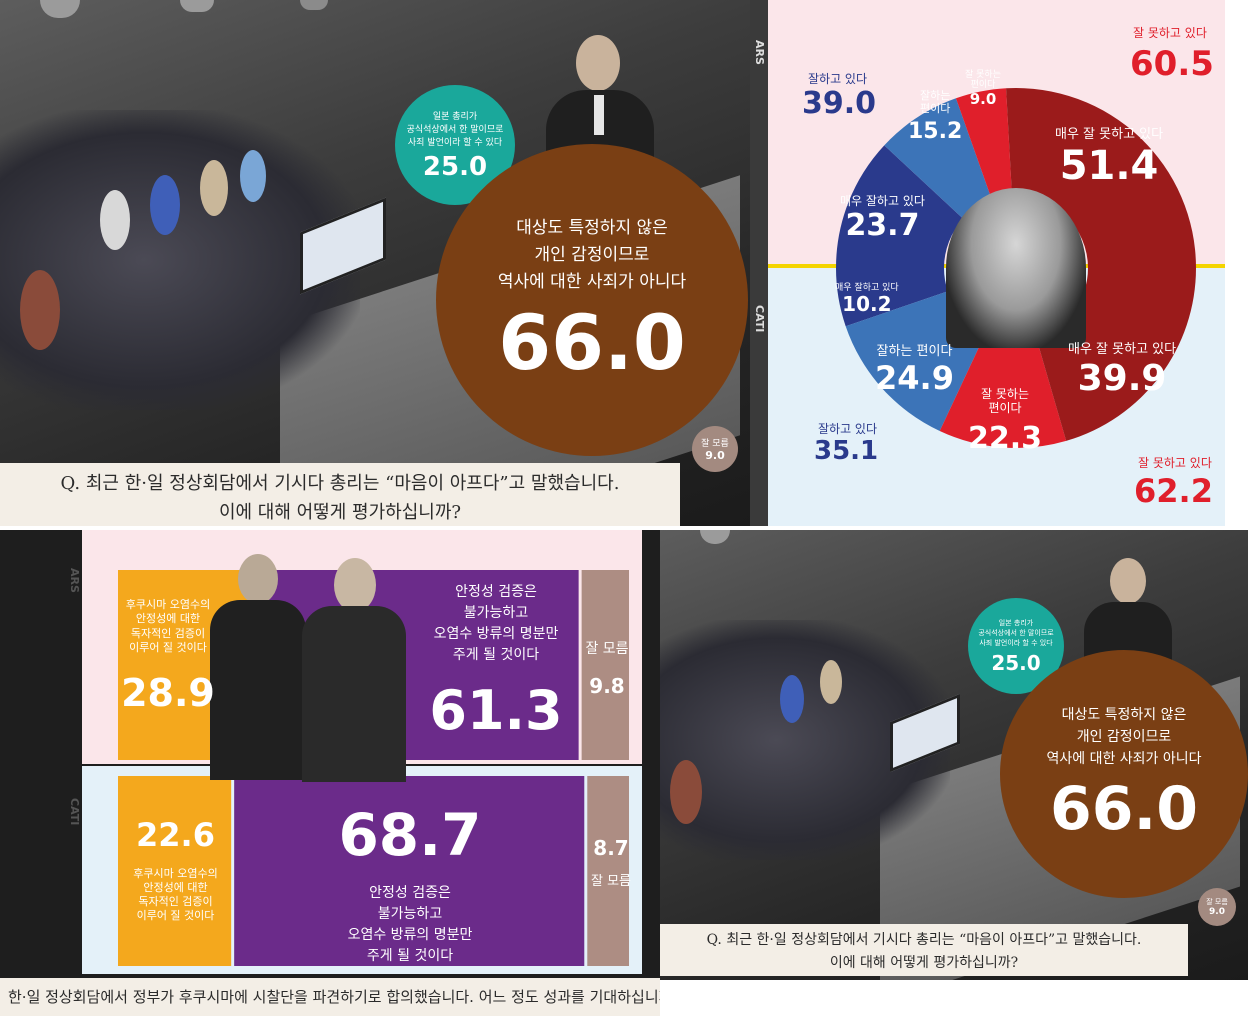  What do you see at coordinates (838, 79) in the screenshot?
I see `ars-good-total-label: 잘하고 있다` at bounding box center [838, 79].